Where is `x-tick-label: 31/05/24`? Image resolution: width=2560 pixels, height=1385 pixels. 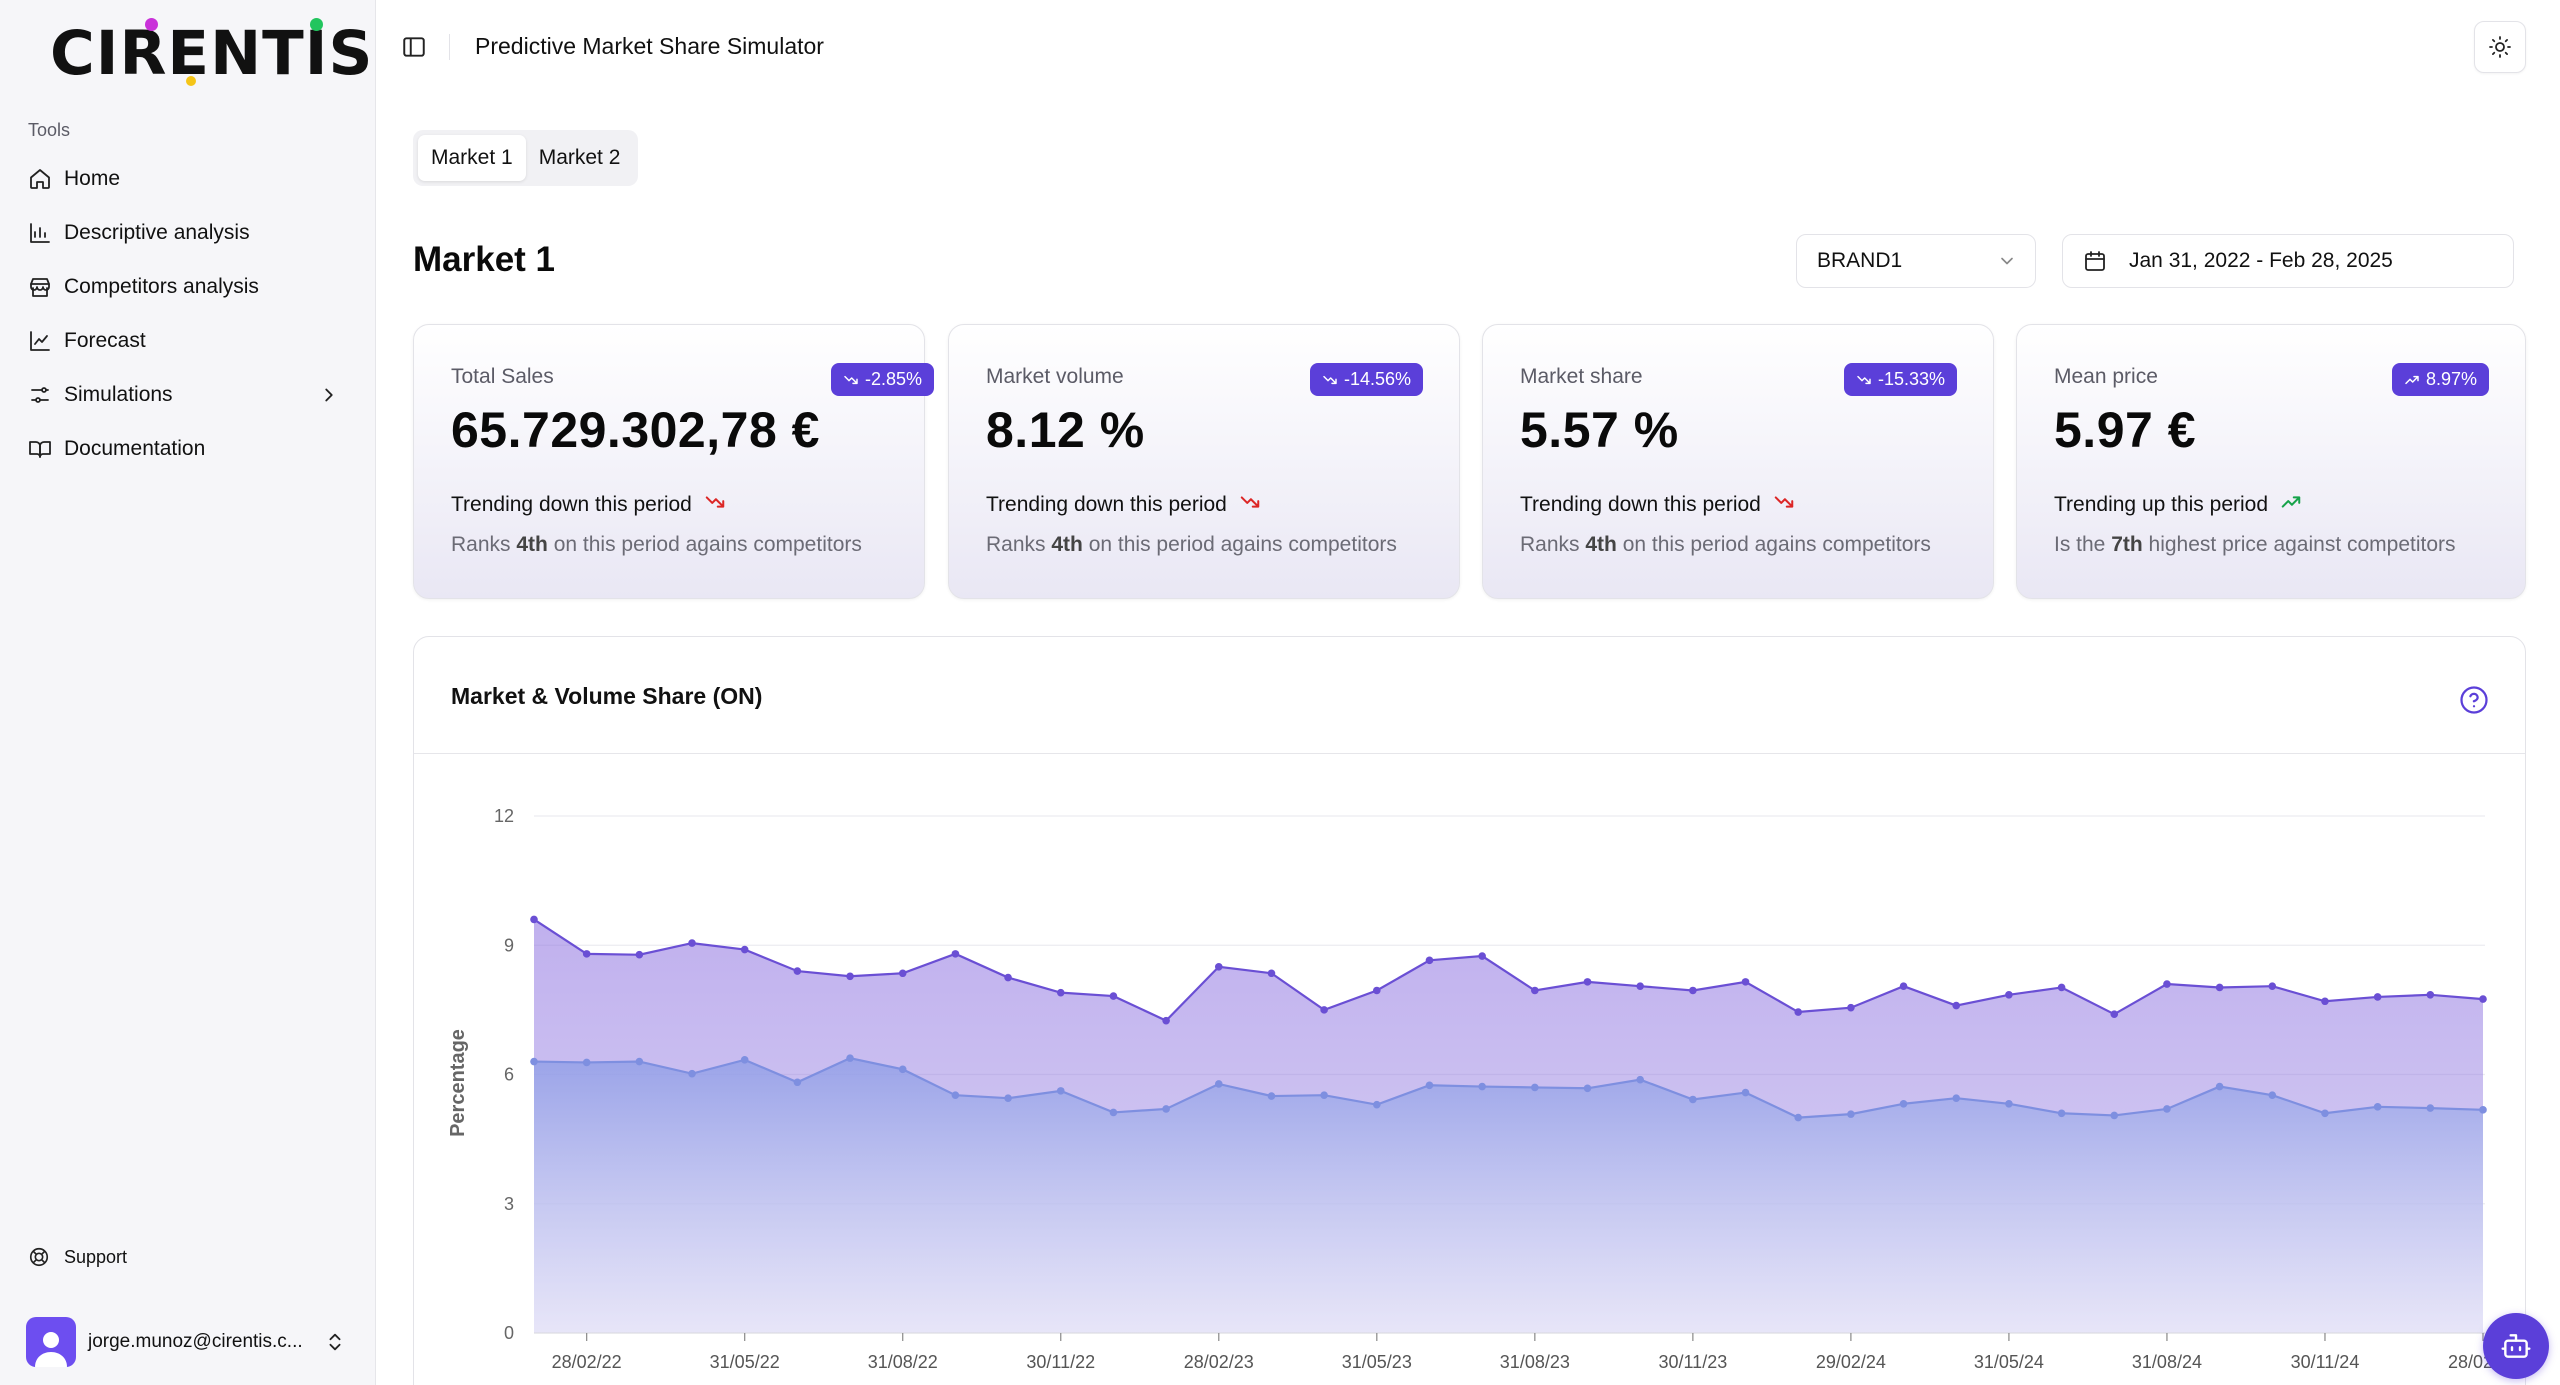
x-tick-label: 31/05/24 is located at coordinates (2009, 1362).